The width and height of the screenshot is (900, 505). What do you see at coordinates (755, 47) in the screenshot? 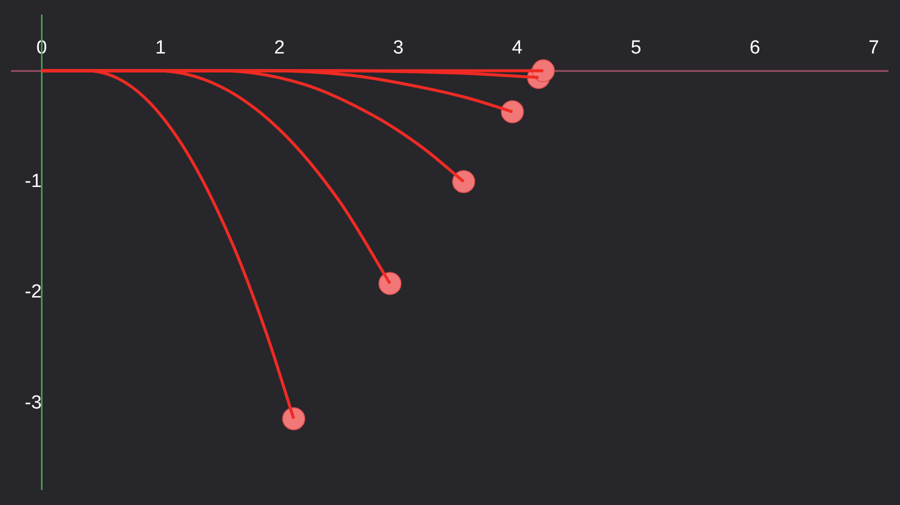
I see `x-tick-label: 6` at bounding box center [755, 47].